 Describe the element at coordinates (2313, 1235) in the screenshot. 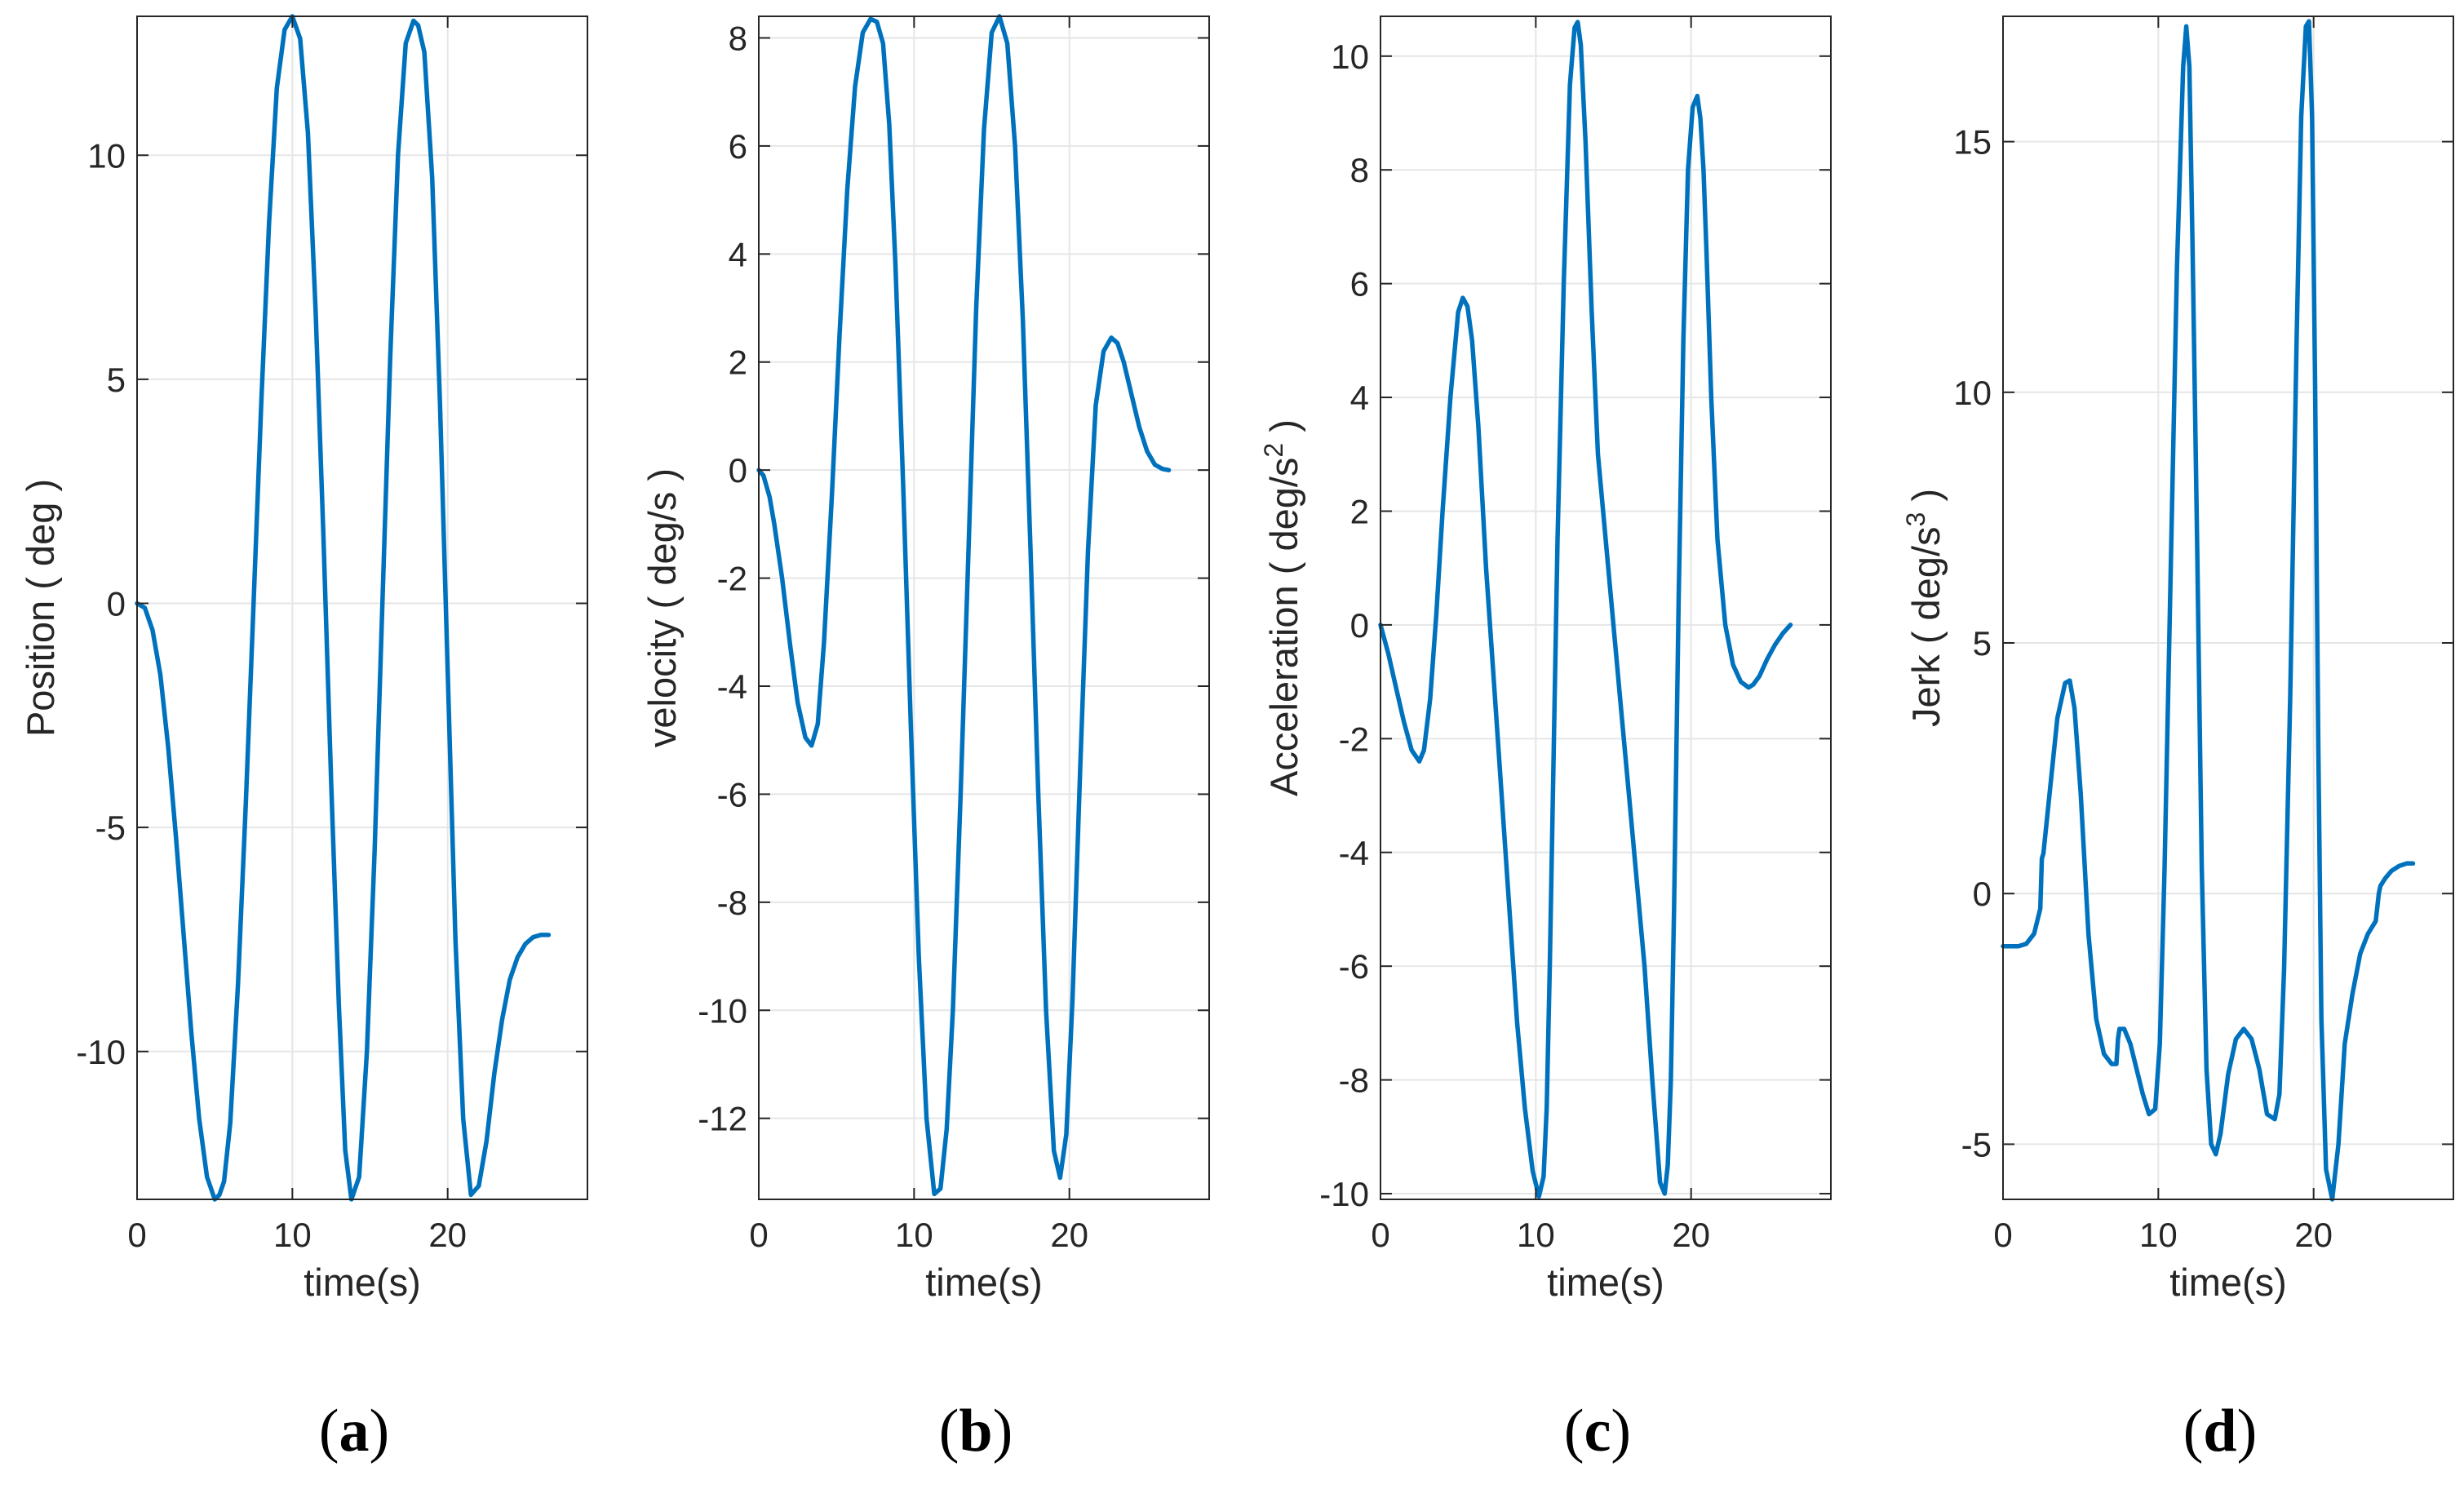

I see `chart-d-x-tick-label: 20` at that location.